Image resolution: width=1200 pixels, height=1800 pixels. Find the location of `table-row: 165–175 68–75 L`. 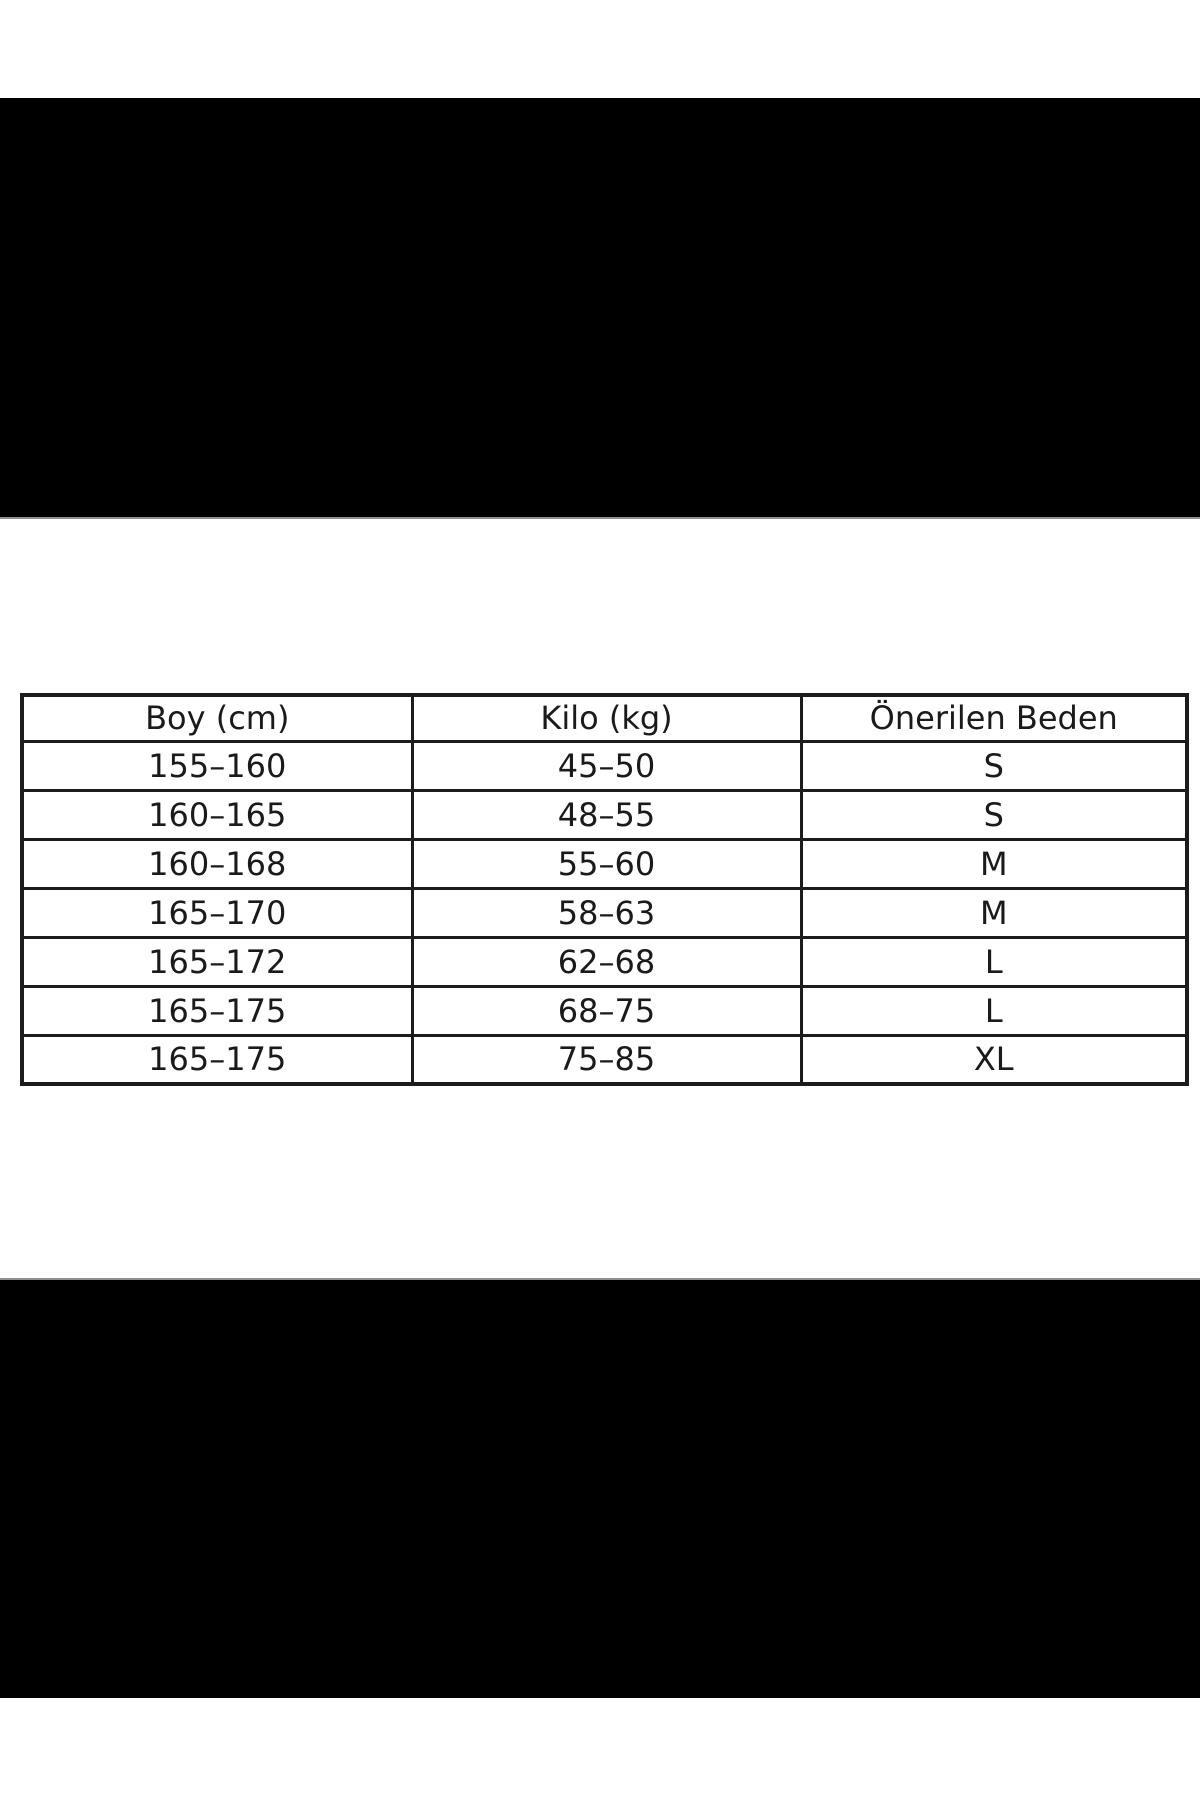

table-row: 165–175 68–75 L is located at coordinates (604, 1010).